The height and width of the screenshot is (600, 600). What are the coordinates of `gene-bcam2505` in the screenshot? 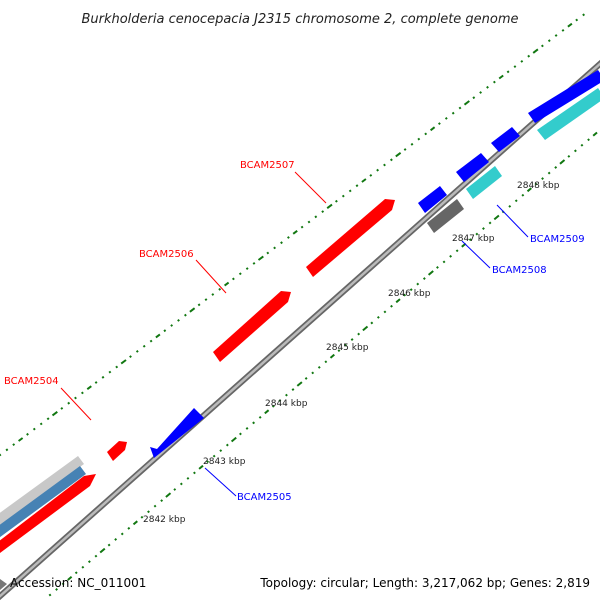 It's located at (177, 433).